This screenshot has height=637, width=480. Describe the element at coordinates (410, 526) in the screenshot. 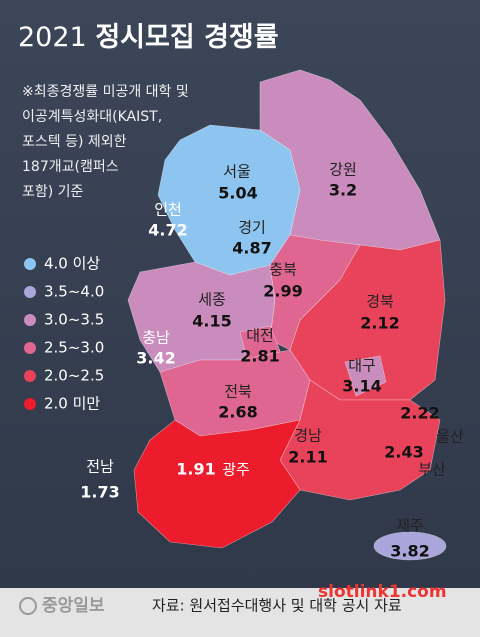

I see `region-name: 제주` at that location.